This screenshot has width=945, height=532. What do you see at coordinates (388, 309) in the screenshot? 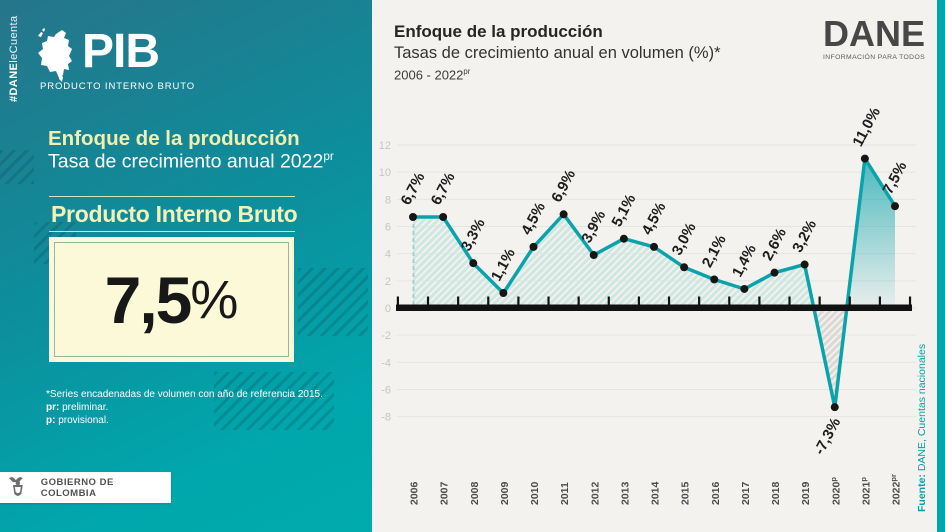
I see `y-tick-label: 0` at bounding box center [388, 309].